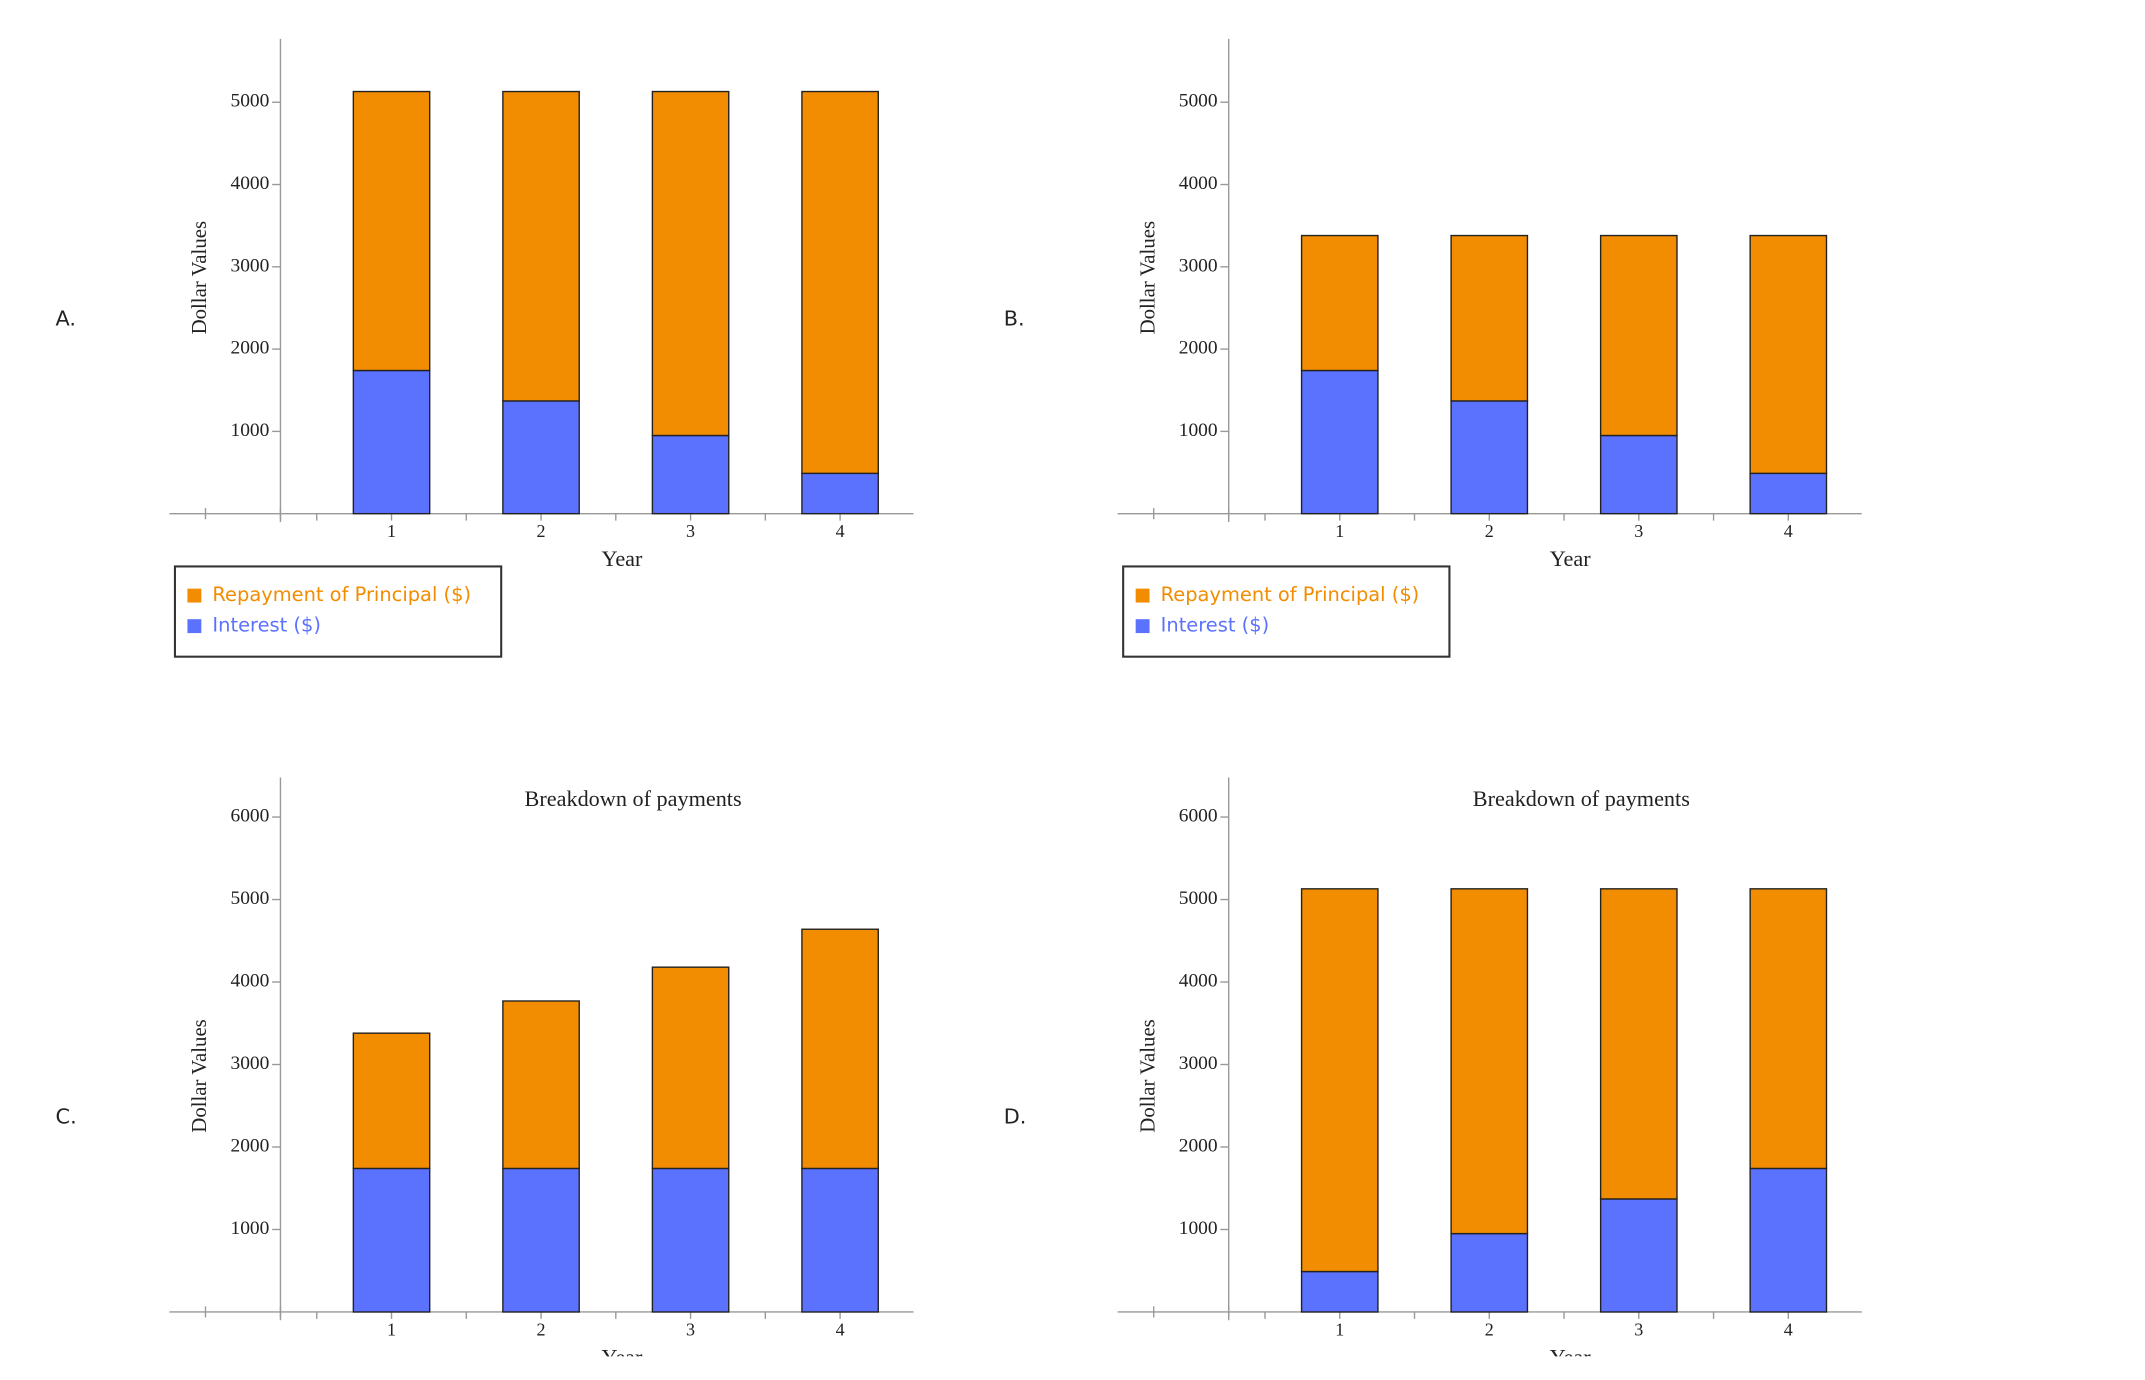  I want to click on option-label: A., so click(66, 318).